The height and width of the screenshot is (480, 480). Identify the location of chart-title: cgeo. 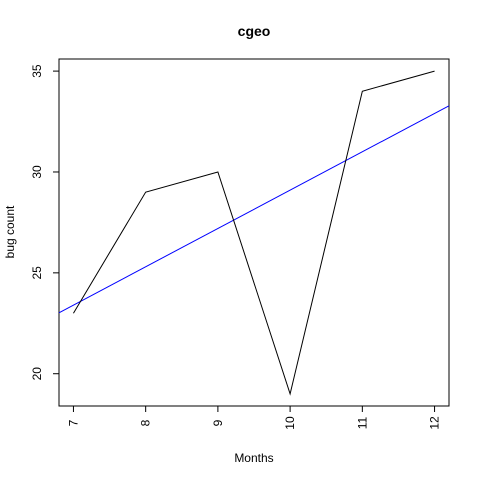
(254, 31).